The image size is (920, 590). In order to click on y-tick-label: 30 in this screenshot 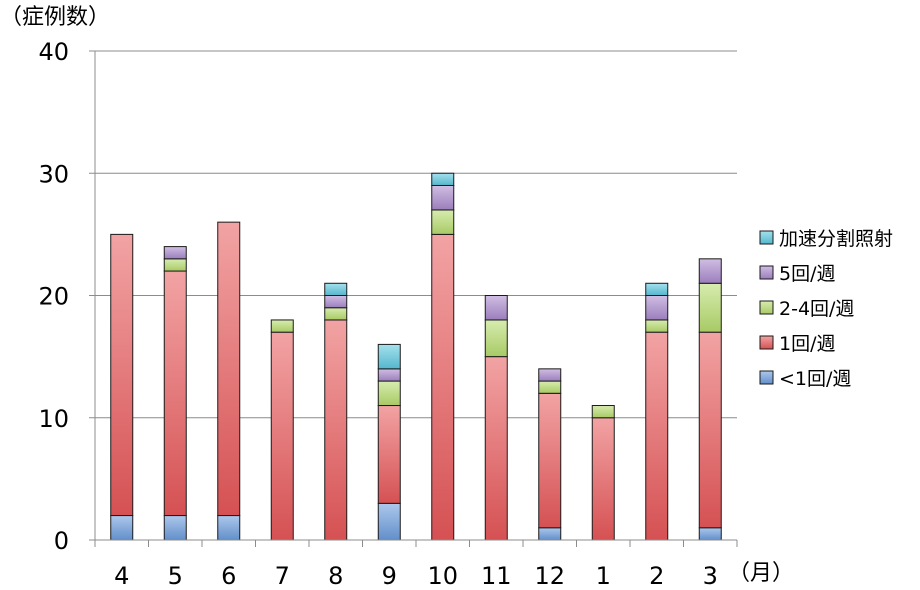, I will do `click(53, 174)`.